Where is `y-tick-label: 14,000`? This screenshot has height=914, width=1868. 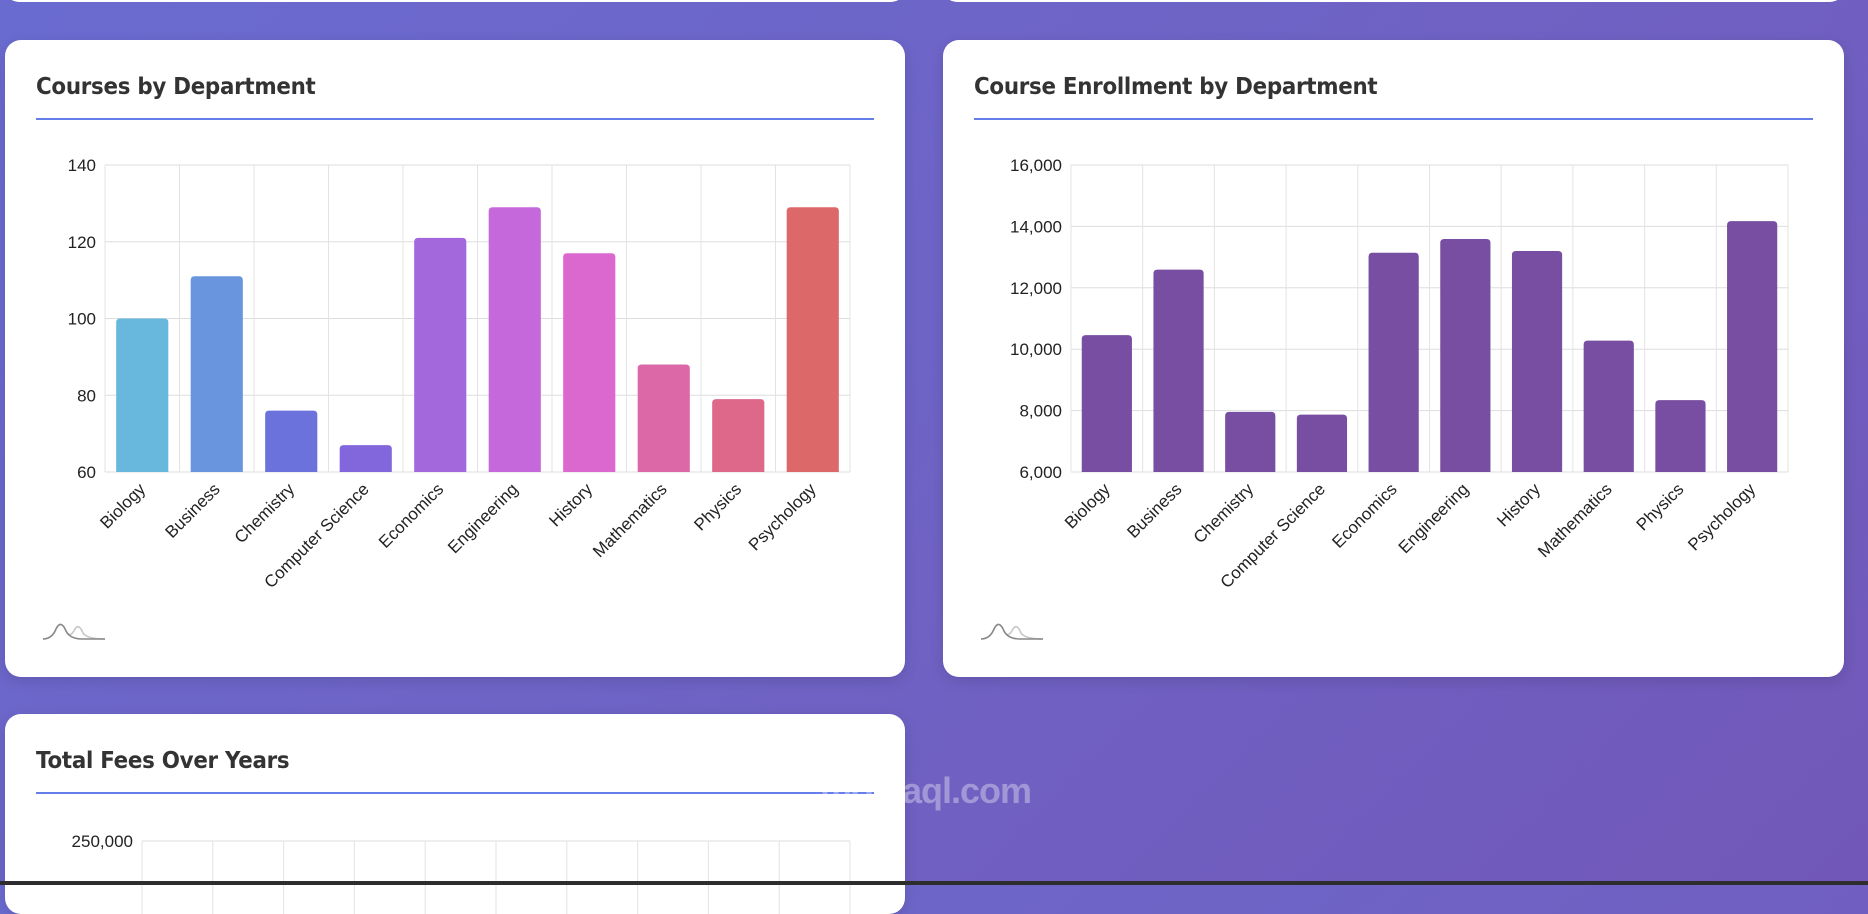
y-tick-label: 14,000 is located at coordinates (1036, 226).